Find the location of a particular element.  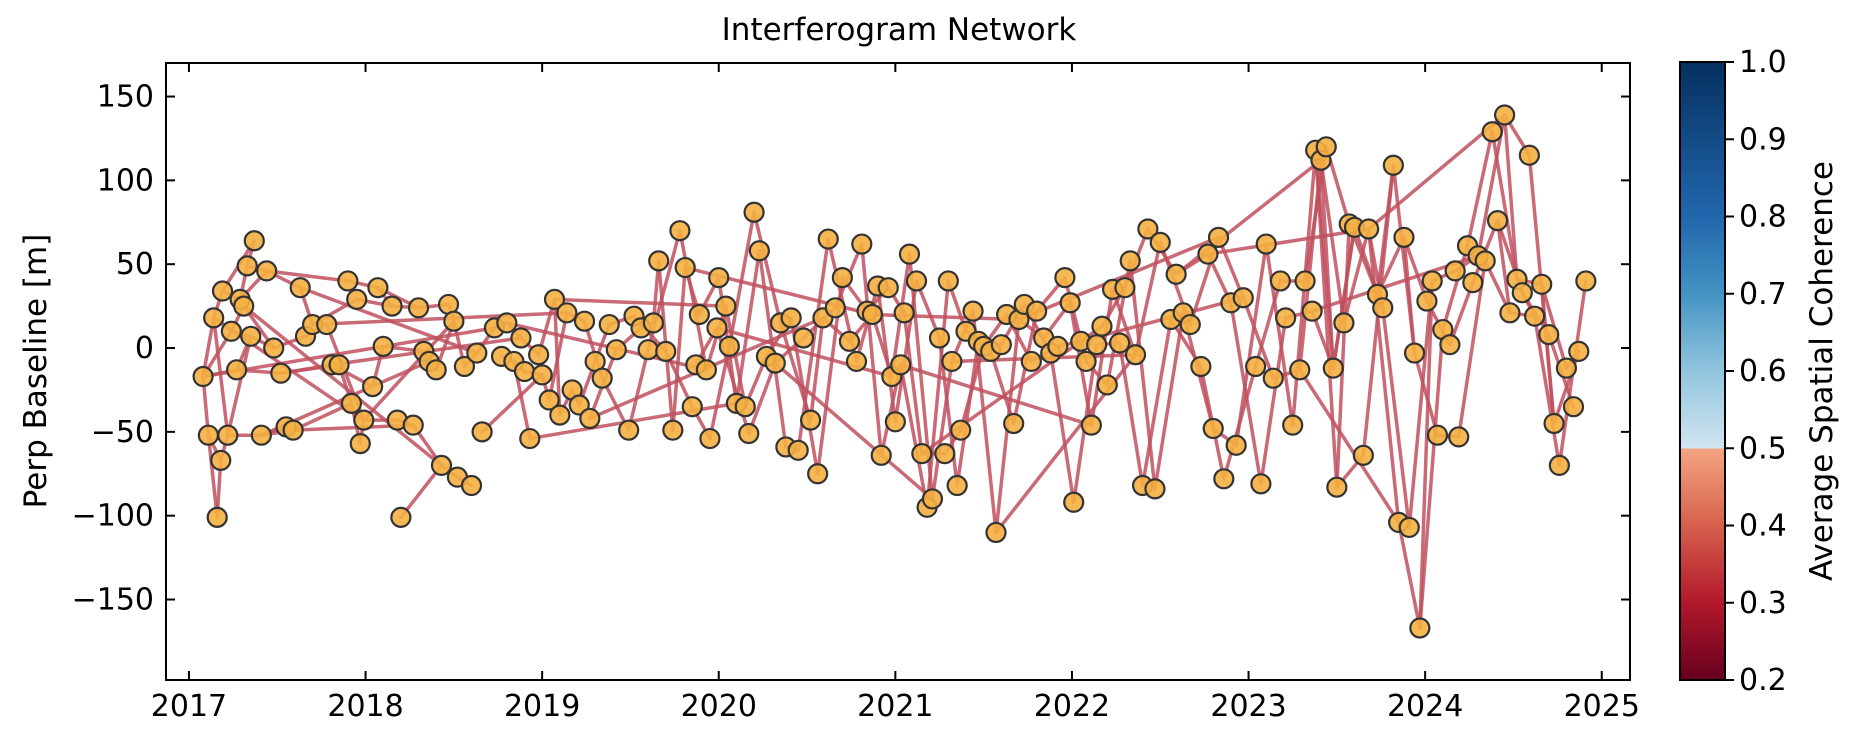

y-tick-label: 0 is located at coordinates (144, 348).